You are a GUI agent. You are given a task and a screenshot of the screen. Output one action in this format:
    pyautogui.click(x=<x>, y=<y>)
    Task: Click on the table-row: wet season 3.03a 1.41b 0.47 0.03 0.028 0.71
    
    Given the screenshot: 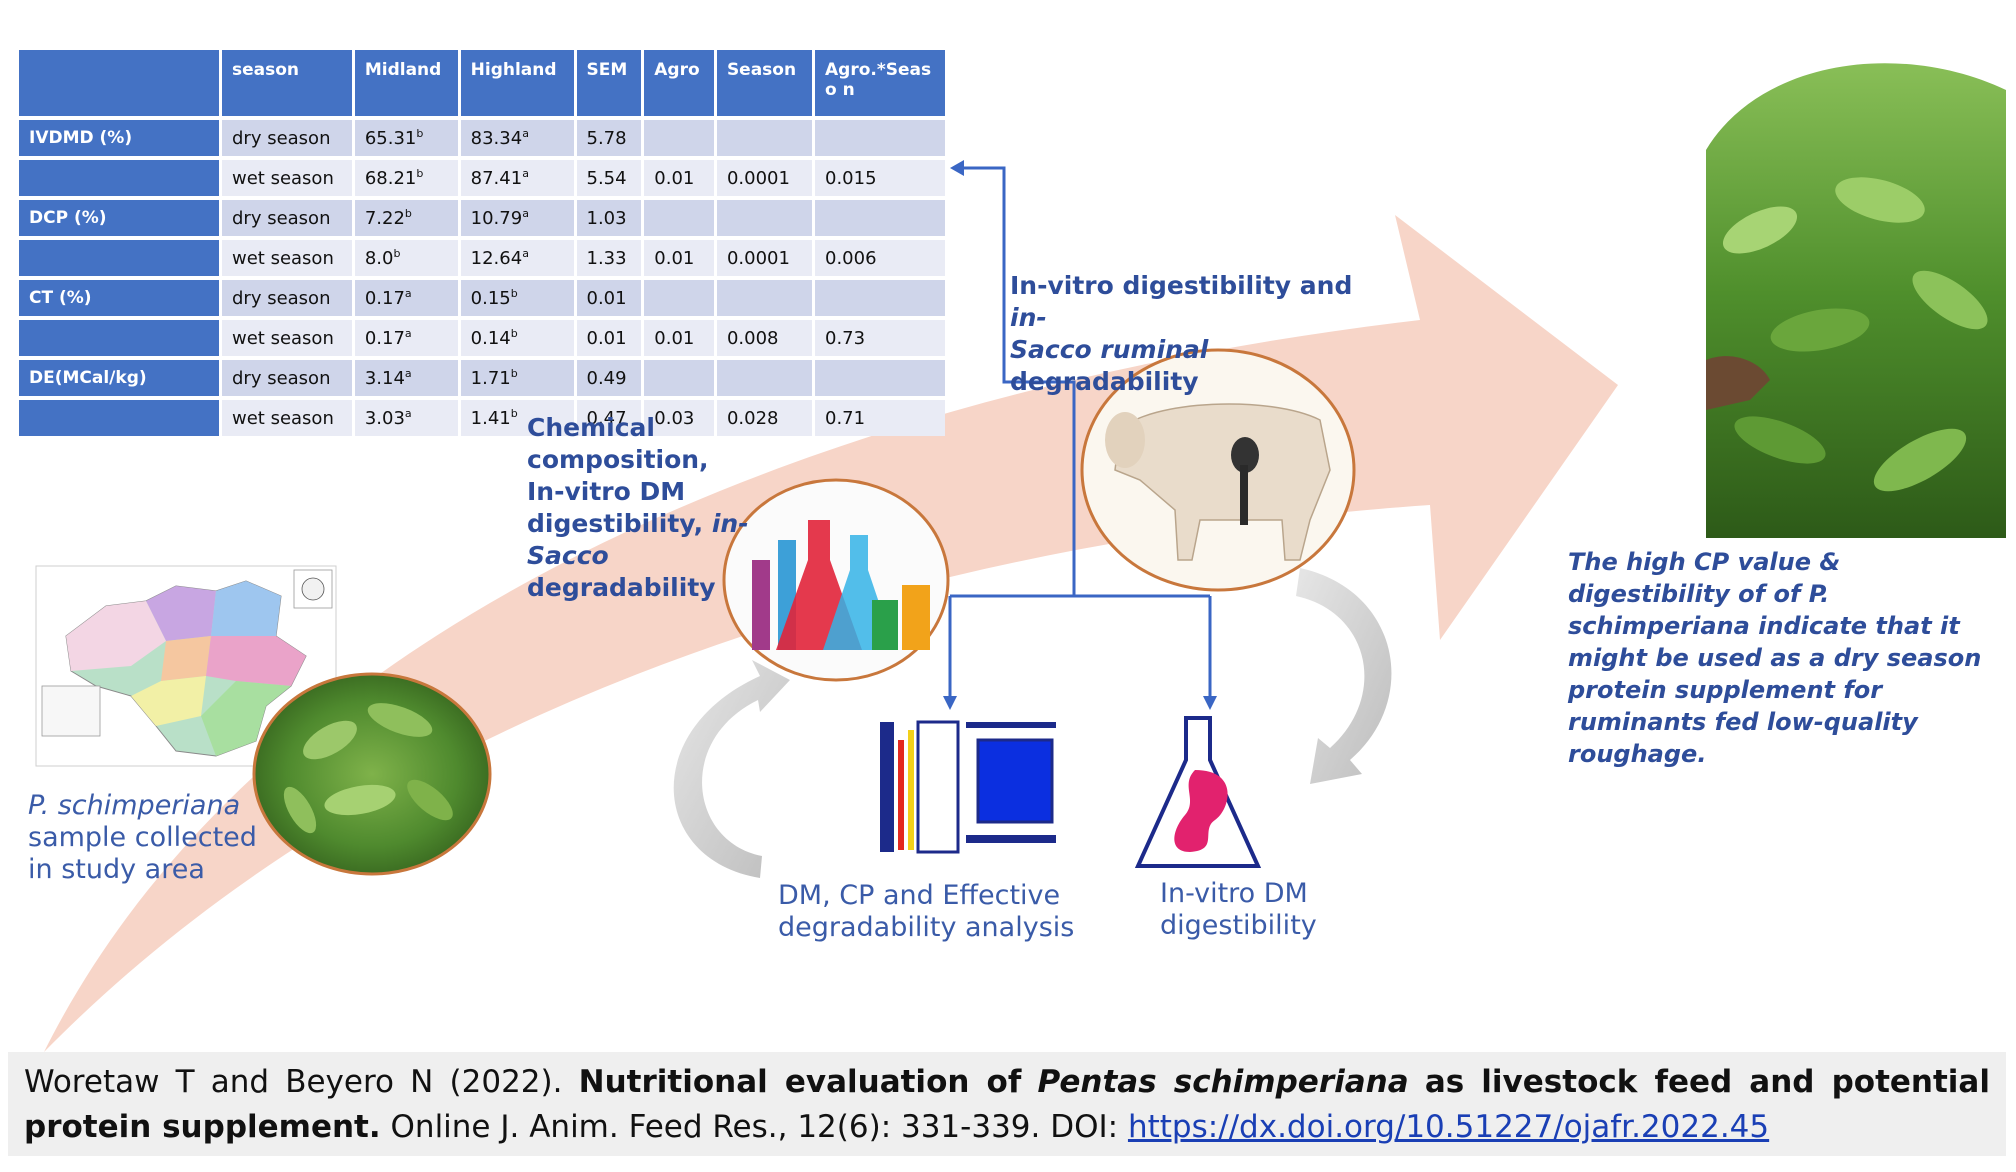 What is the action you would take?
    pyautogui.click(x=482, y=418)
    